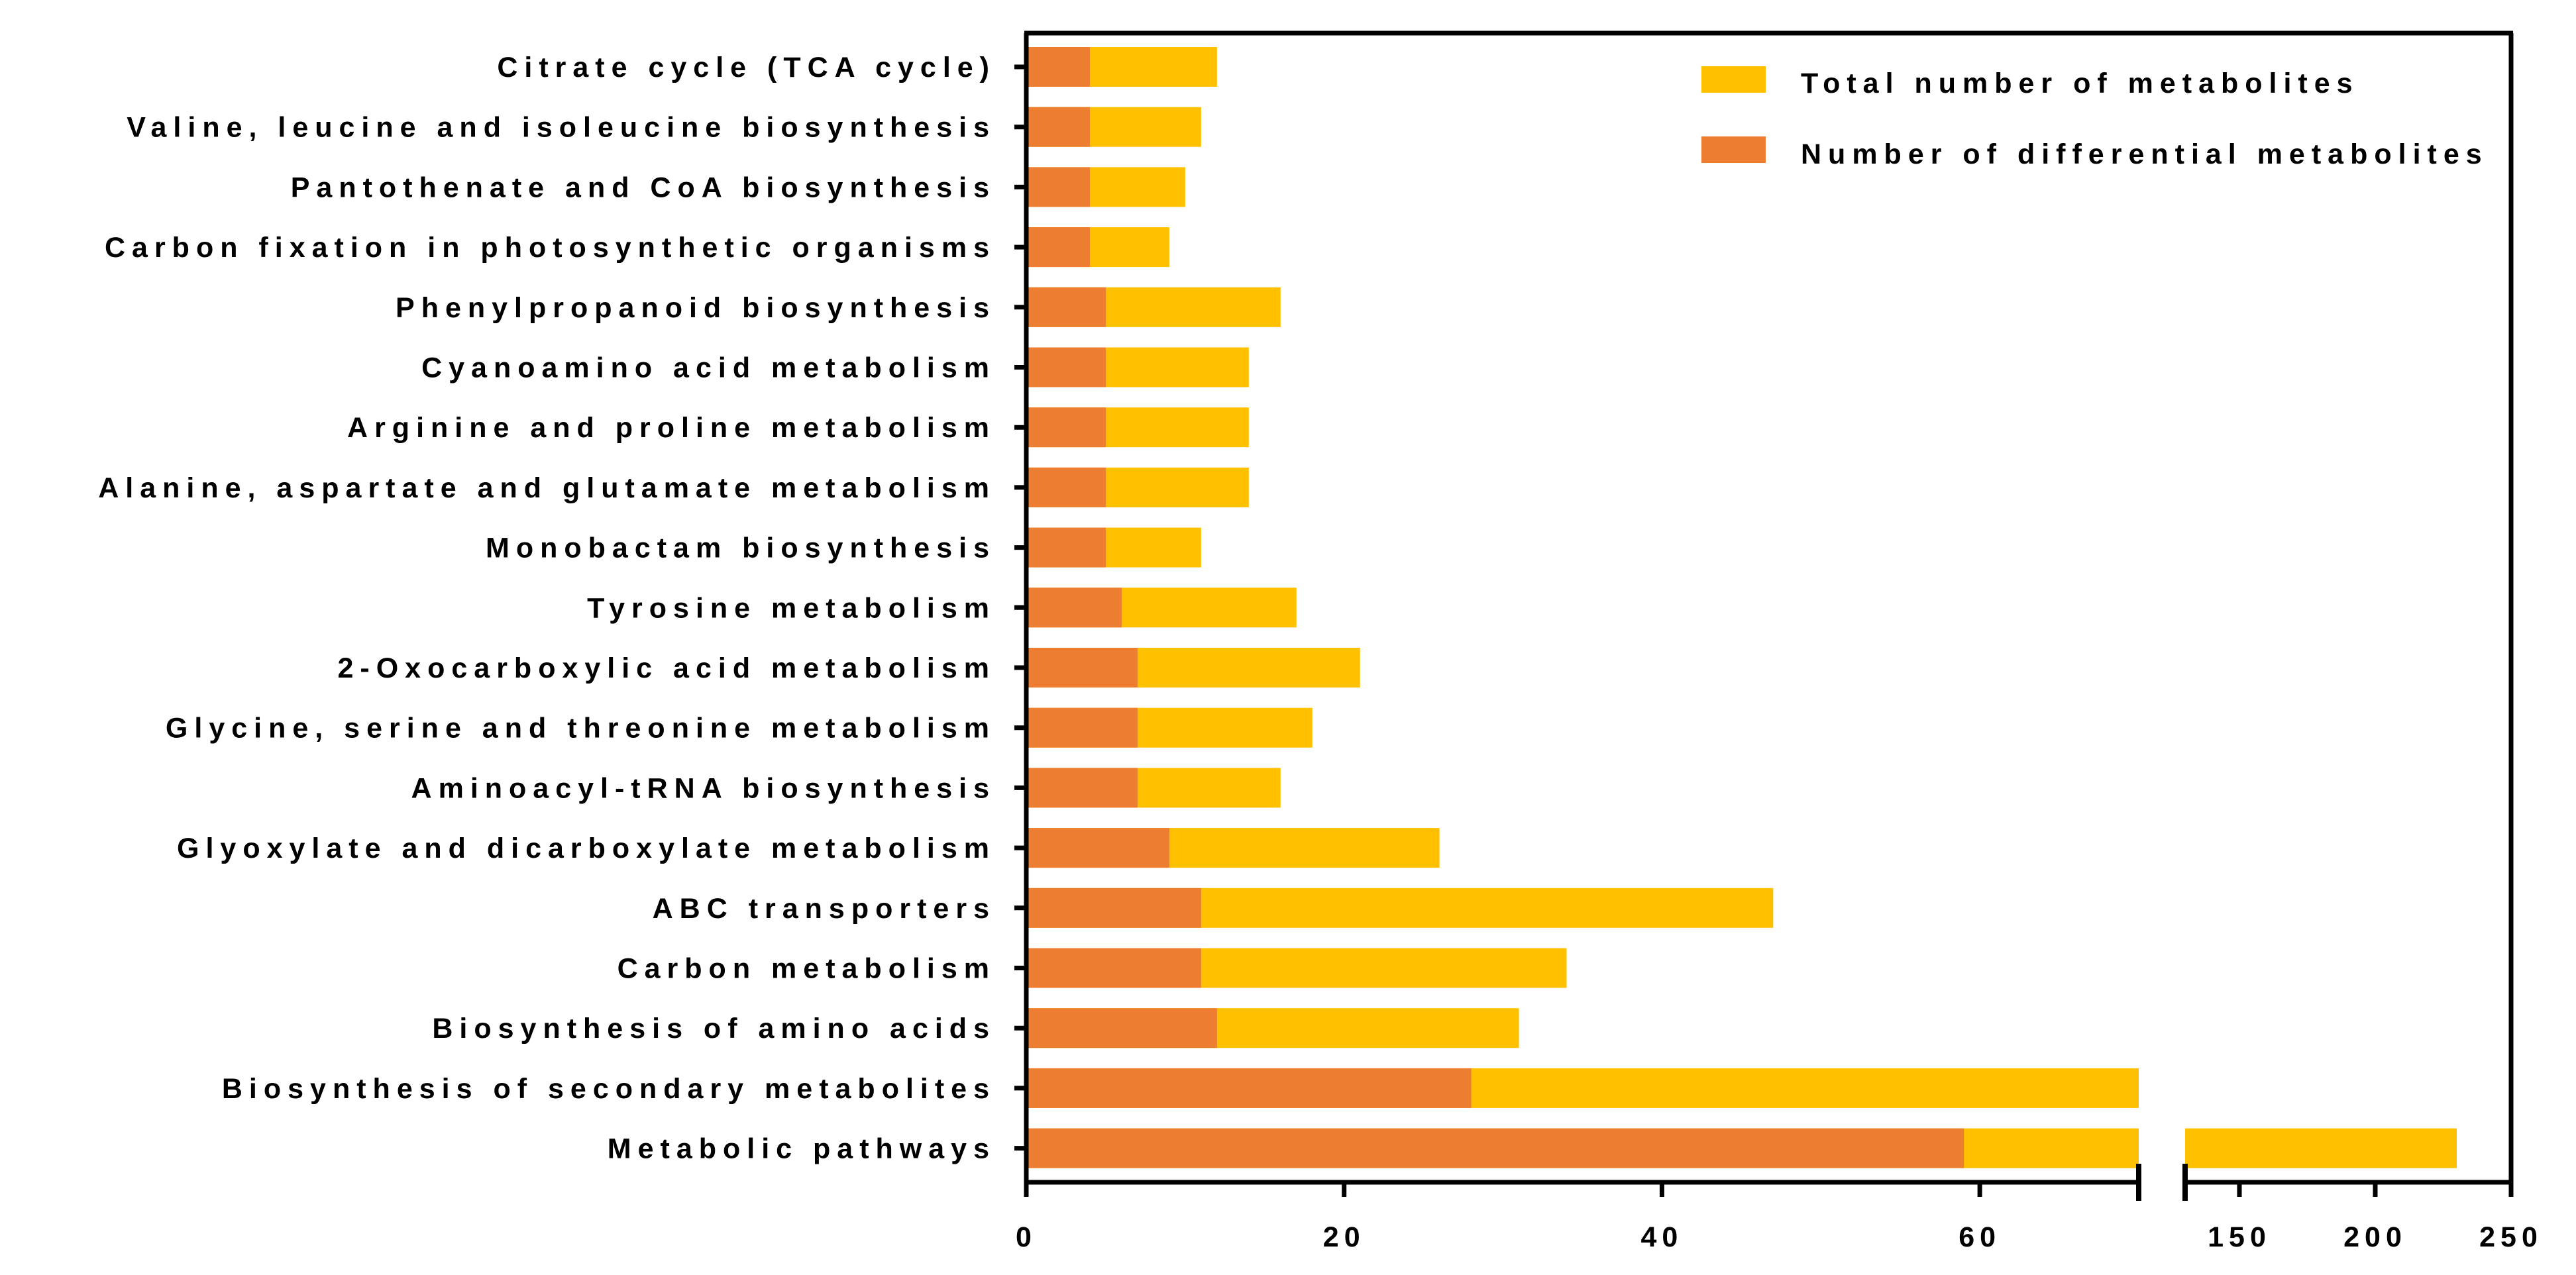 This screenshot has height=1275, width=2576. I want to click on category-label: Citrate cycle (TCA cycle), so click(746, 67).